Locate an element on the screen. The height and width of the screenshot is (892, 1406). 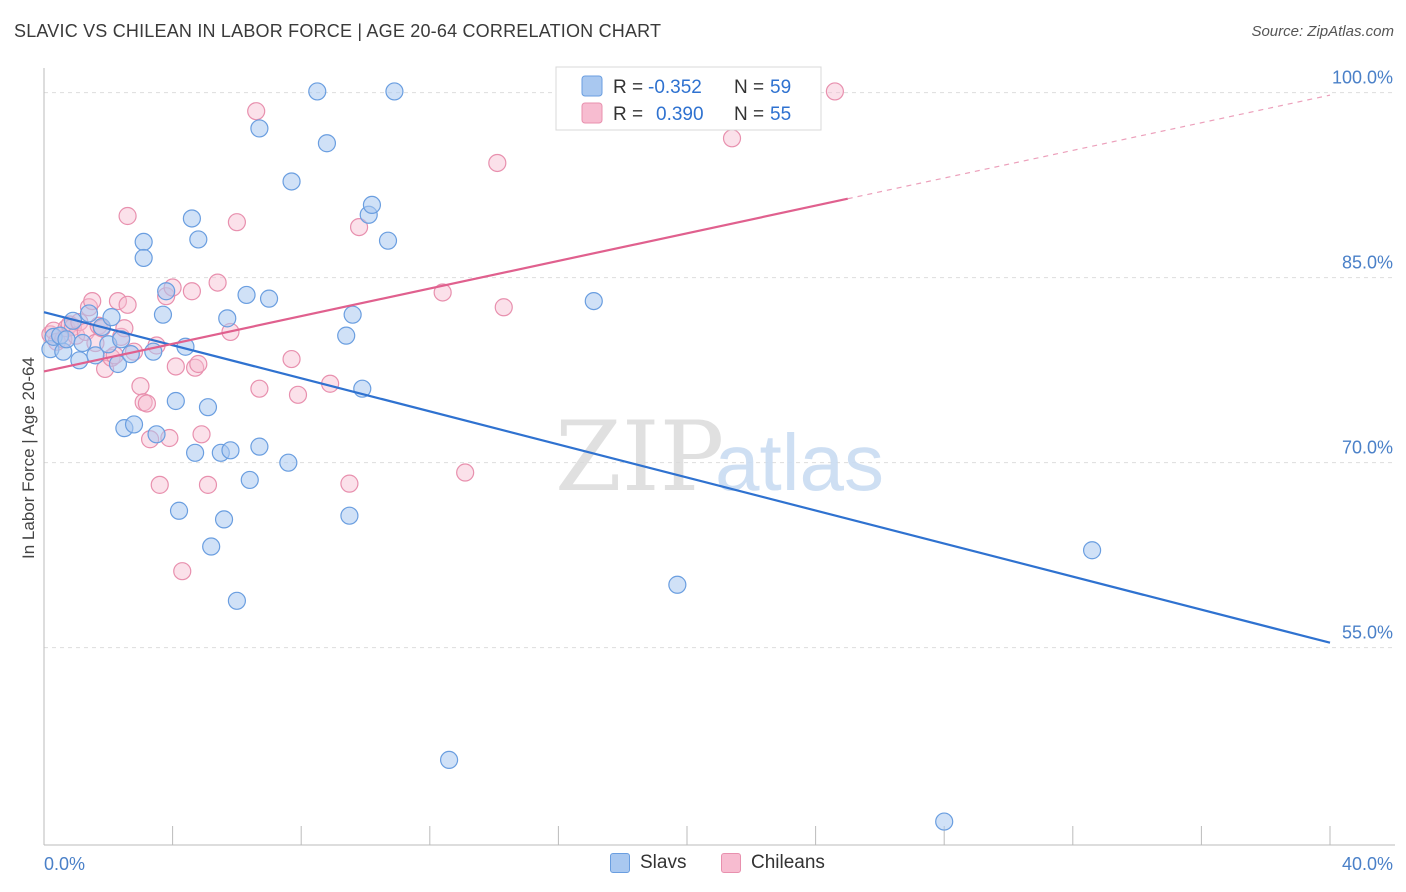
bottom-legend-label-slavs: Slavs is located at coordinates (663, 862).